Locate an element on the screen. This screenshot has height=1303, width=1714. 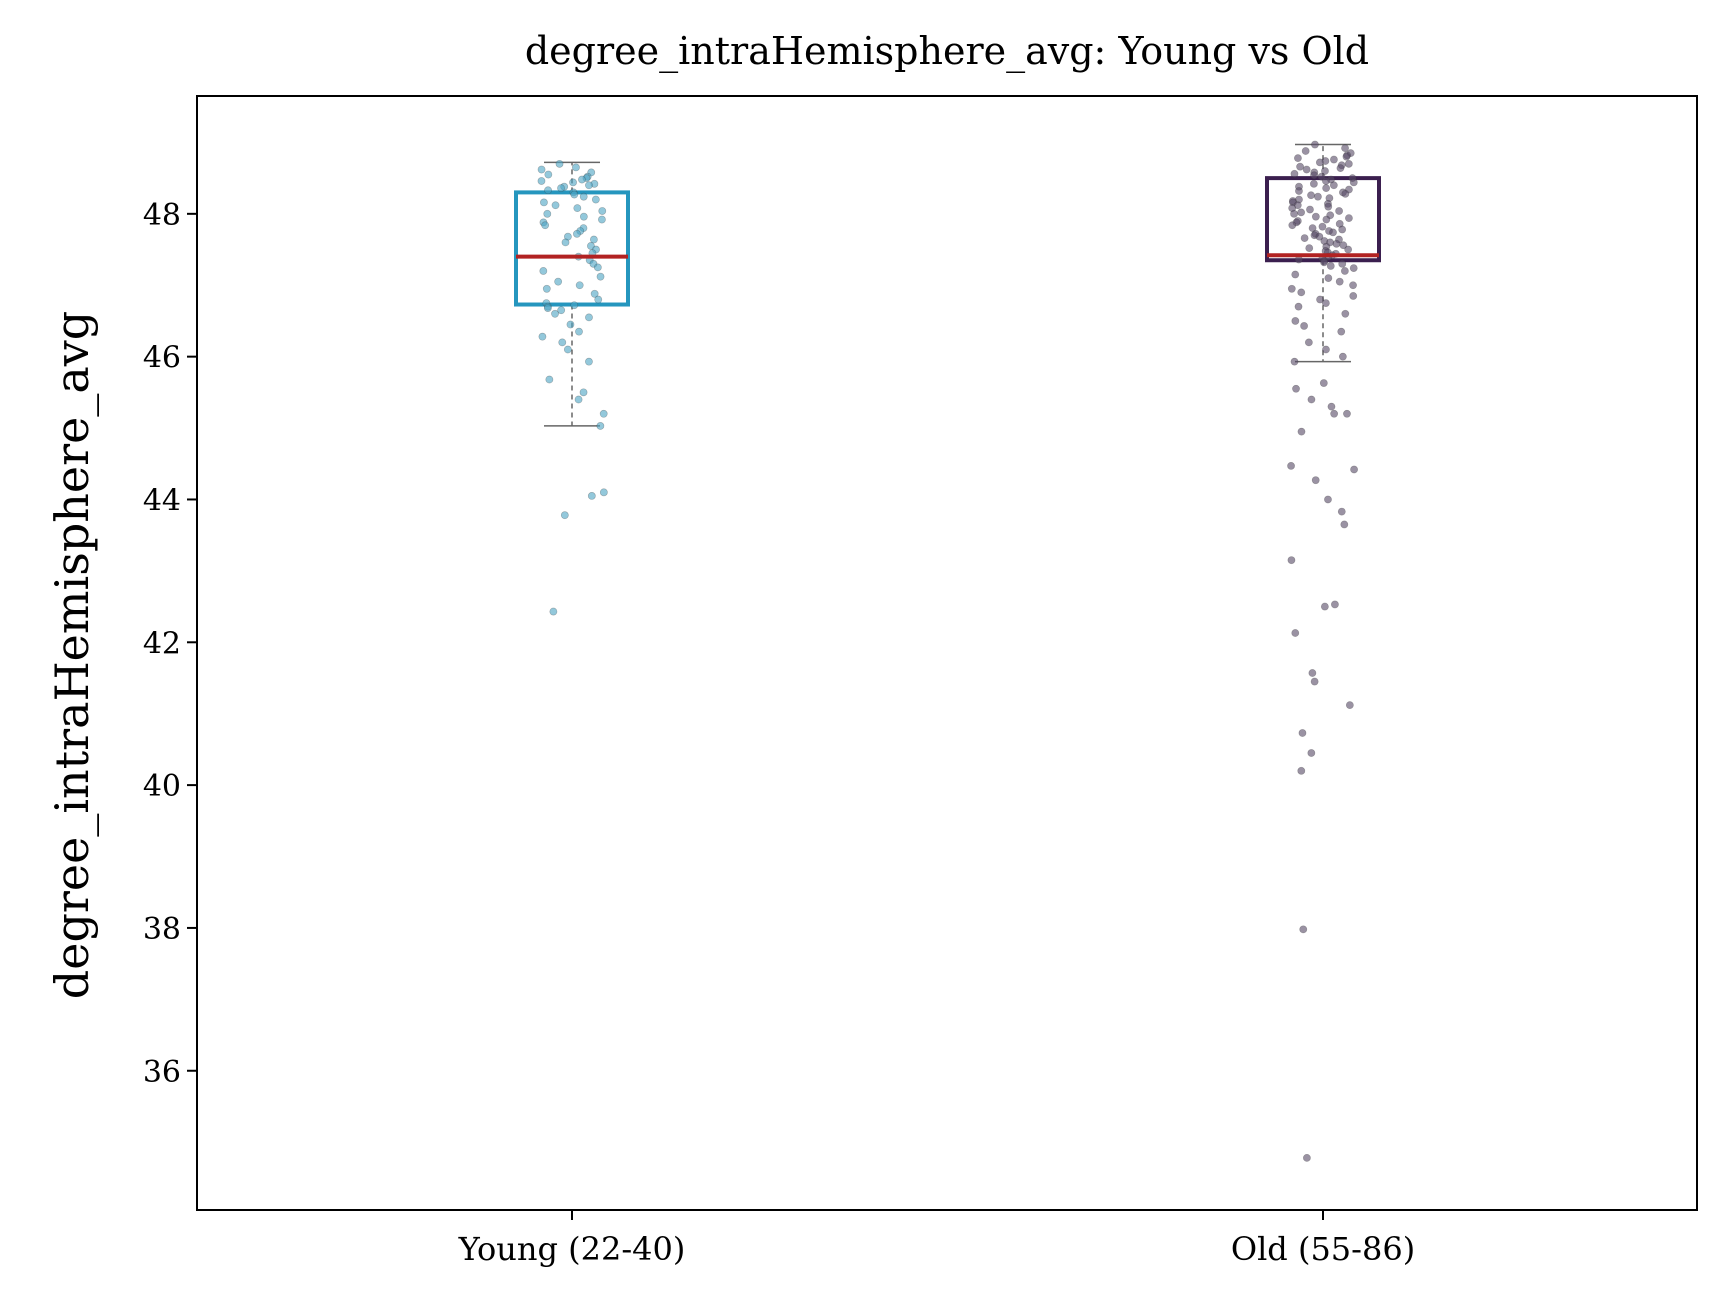
box-group is located at coordinates (1323, 651).